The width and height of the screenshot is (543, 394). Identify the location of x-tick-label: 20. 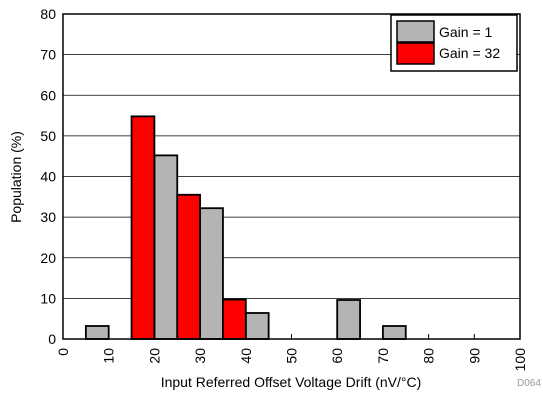
(154, 356).